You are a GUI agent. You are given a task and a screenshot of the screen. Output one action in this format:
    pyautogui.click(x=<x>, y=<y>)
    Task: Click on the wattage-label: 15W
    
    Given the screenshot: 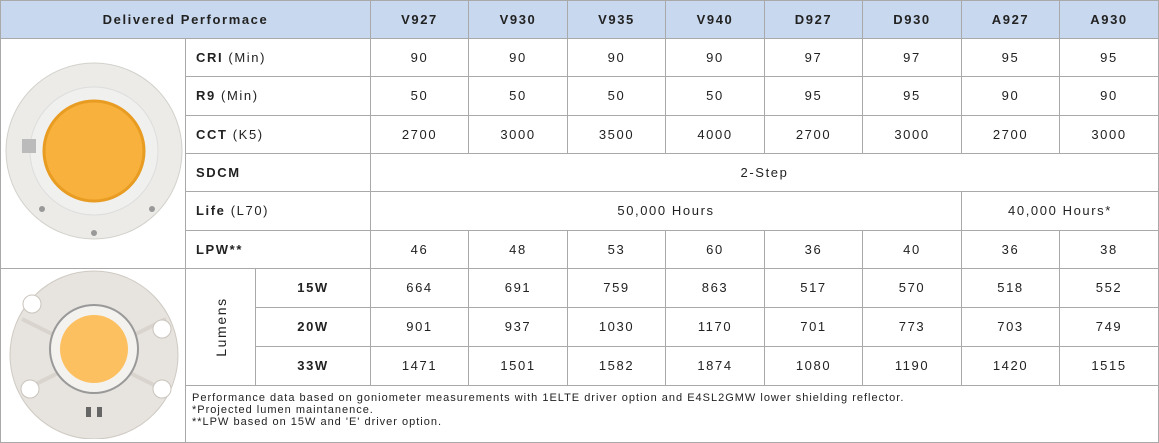 What is the action you would take?
    pyautogui.click(x=313, y=288)
    